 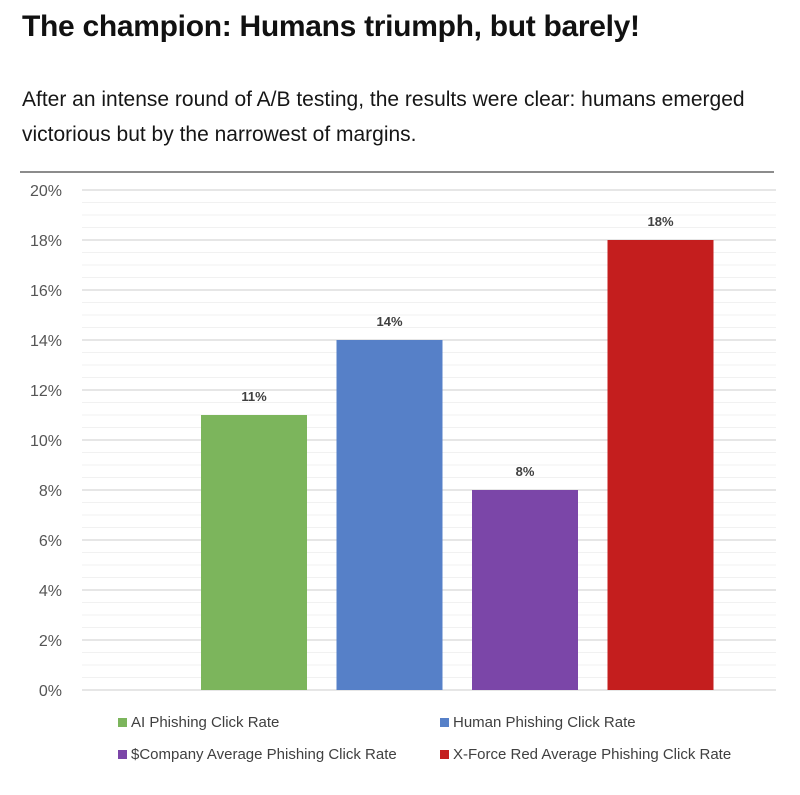 What do you see at coordinates (50, 641) in the screenshot?
I see `y-tick-label: 2%` at bounding box center [50, 641].